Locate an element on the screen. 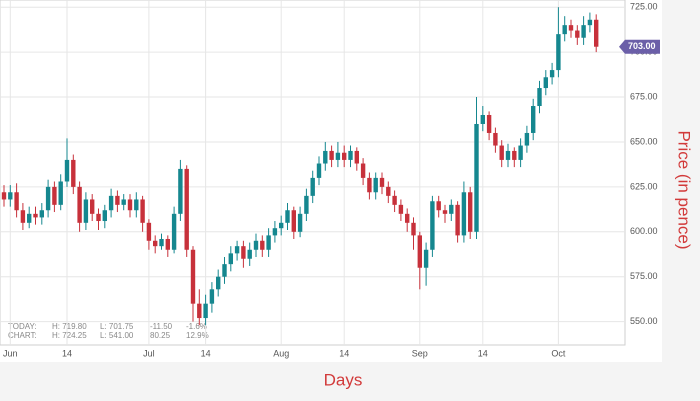 This screenshot has width=700, height=401. y-tick-label: 625.00 is located at coordinates (644, 186).